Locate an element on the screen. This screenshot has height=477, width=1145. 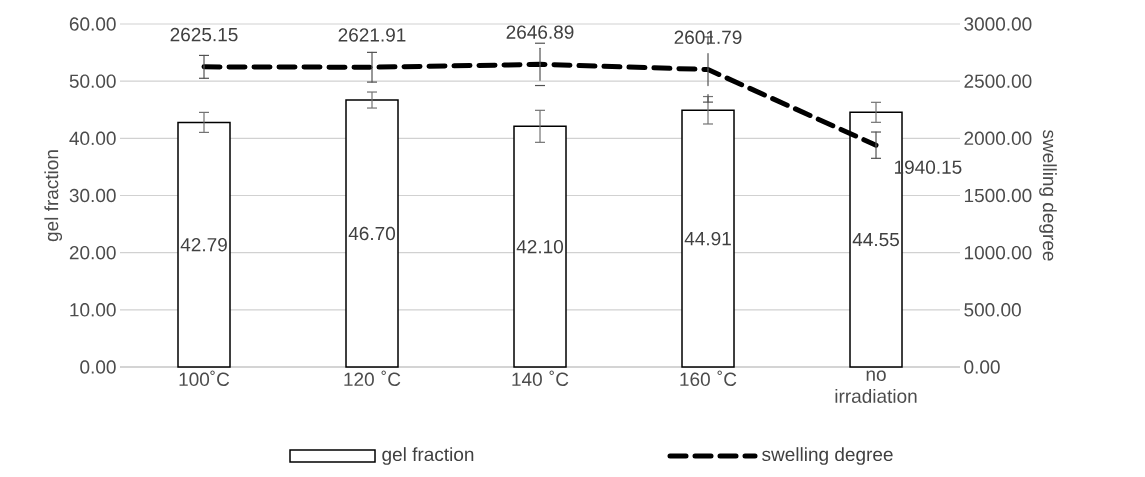
y2-tick-label: 1500.00 is located at coordinates (998, 195).